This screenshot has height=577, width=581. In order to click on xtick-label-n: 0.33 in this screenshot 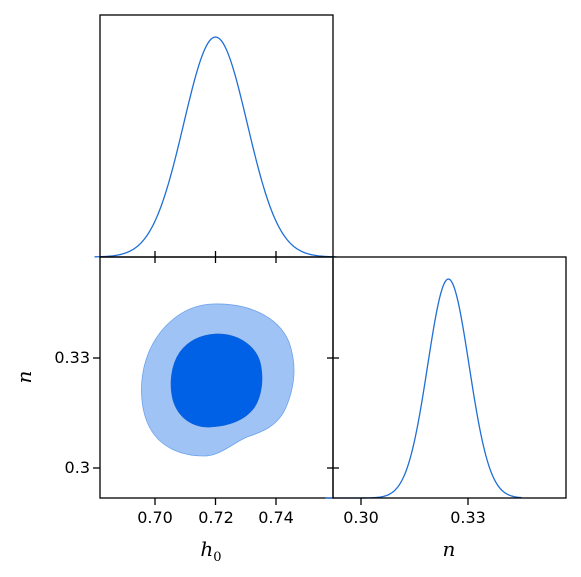, I will do `click(468, 517)`.